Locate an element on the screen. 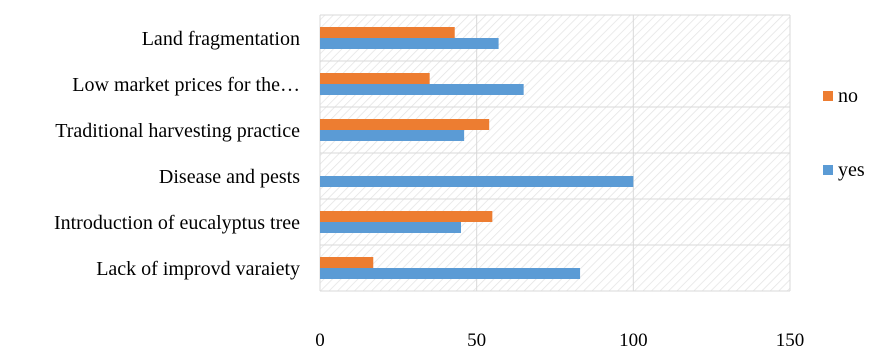  x-tick-labels: 0 50 100 150 is located at coordinates (559, 338).